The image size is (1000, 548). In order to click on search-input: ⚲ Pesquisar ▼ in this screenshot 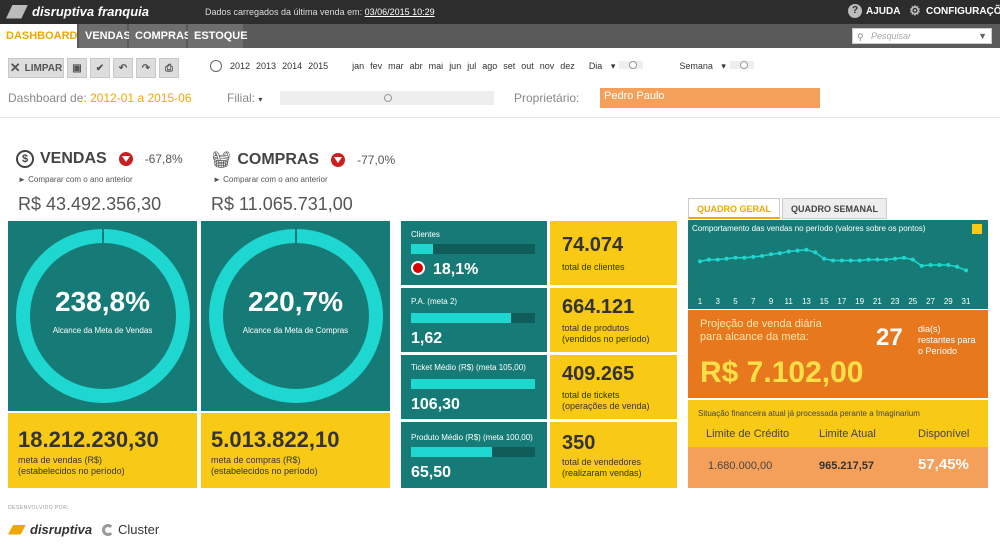, I will do `click(922, 36)`.